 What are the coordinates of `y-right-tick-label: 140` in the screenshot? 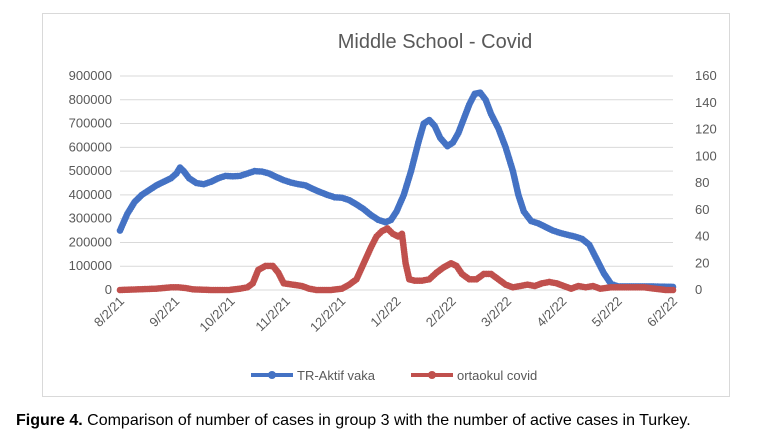 It's located at (706, 102).